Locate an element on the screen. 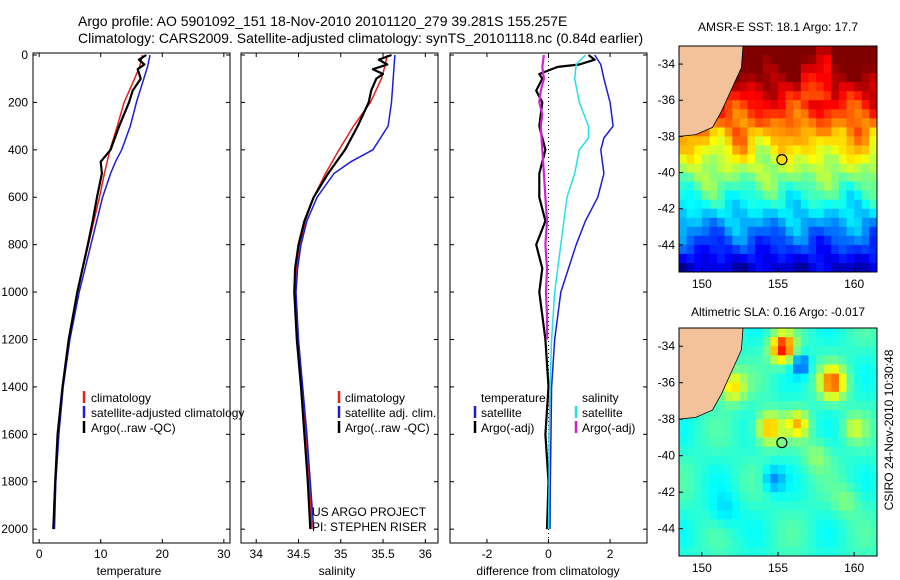 The image size is (900, 580). y-tick-label: 600 is located at coordinates (18, 197).